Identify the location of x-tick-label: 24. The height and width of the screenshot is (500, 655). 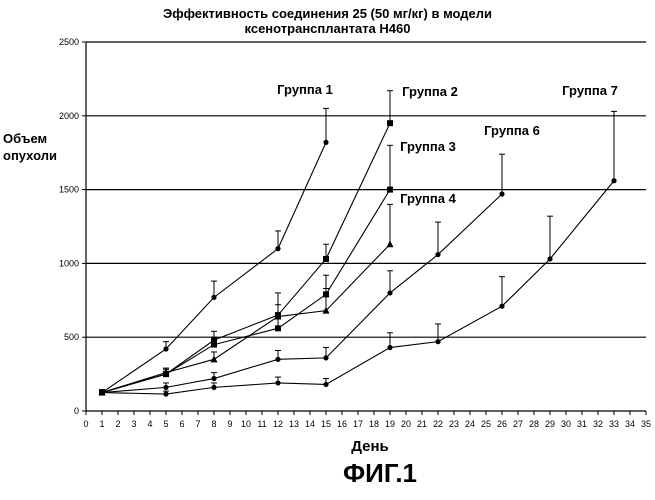
(470, 424).